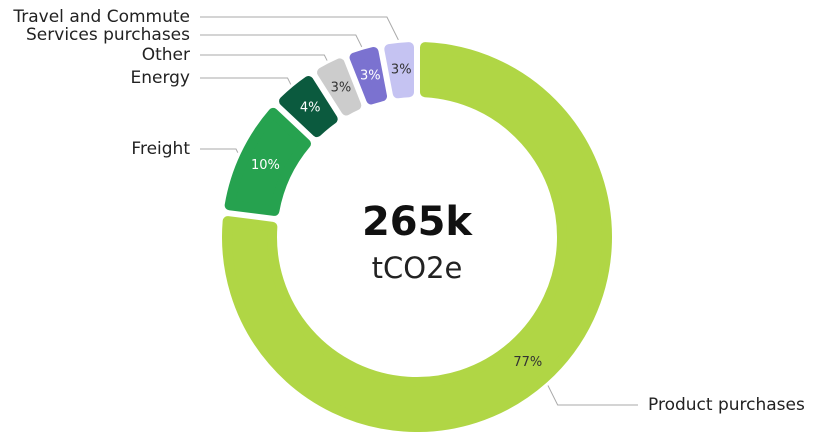 This screenshot has height=432, width=813. Describe the element at coordinates (160, 149) in the screenshot. I see `legend-label: Freight` at that location.